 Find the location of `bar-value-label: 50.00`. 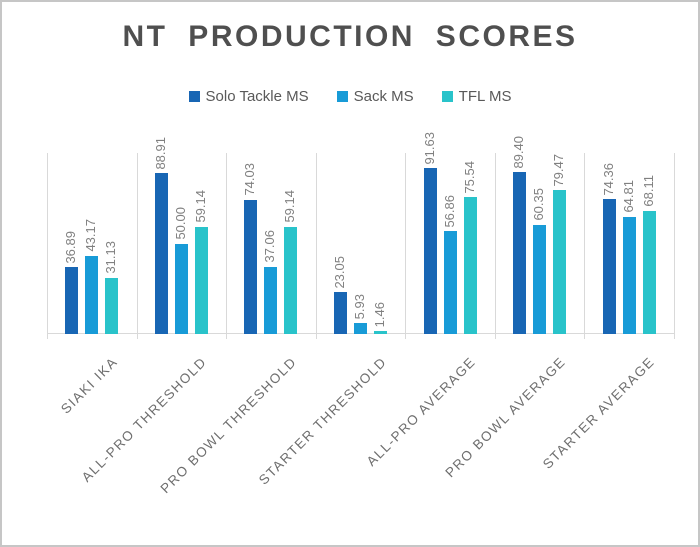

bar-value-label: 50.00 is located at coordinates (180, 223).